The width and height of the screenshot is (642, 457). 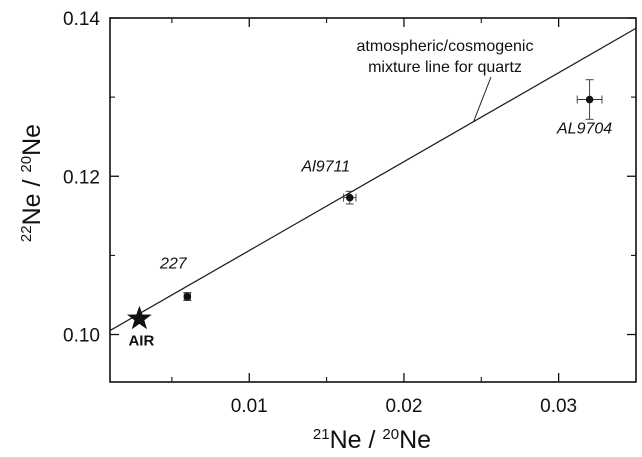 What do you see at coordinates (249, 406) in the screenshot?
I see `x-tick-label-0: 0.01` at bounding box center [249, 406].